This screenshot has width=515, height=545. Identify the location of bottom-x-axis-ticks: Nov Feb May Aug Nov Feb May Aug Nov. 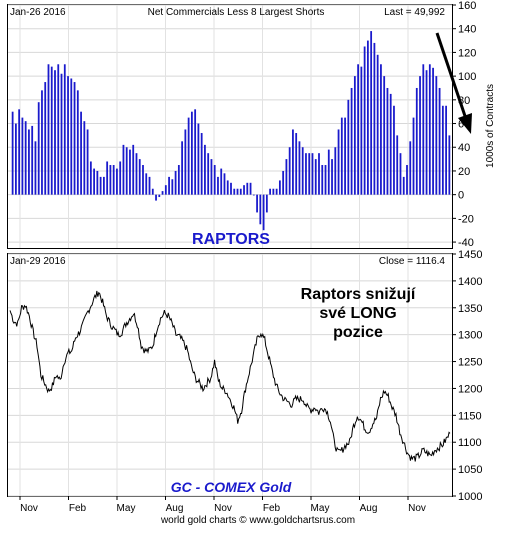
(222, 505).